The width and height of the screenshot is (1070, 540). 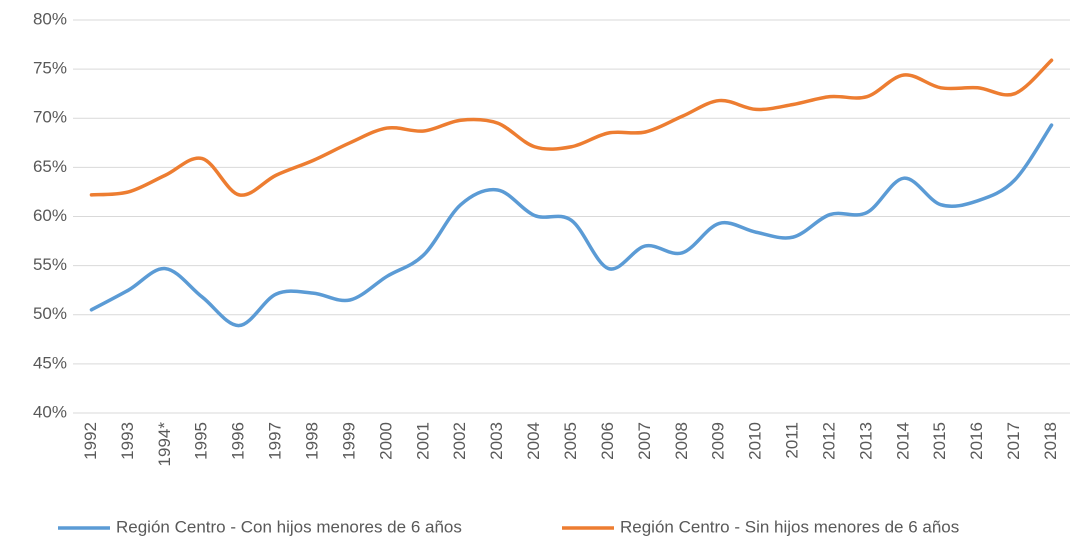 I want to click on x-tick-label: 2014, so click(x=902, y=441).